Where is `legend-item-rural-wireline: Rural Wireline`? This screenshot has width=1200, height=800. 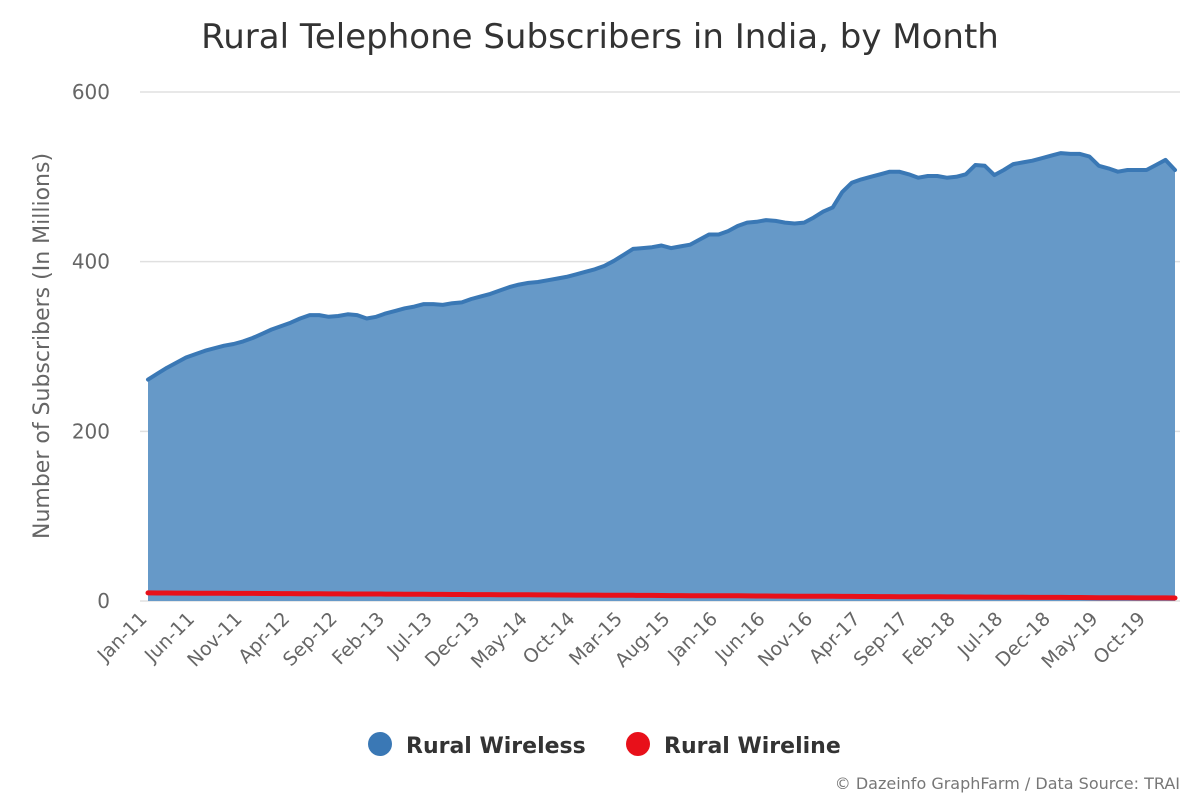 legend-item-rural-wireline: Rural Wireline is located at coordinates (733, 745).